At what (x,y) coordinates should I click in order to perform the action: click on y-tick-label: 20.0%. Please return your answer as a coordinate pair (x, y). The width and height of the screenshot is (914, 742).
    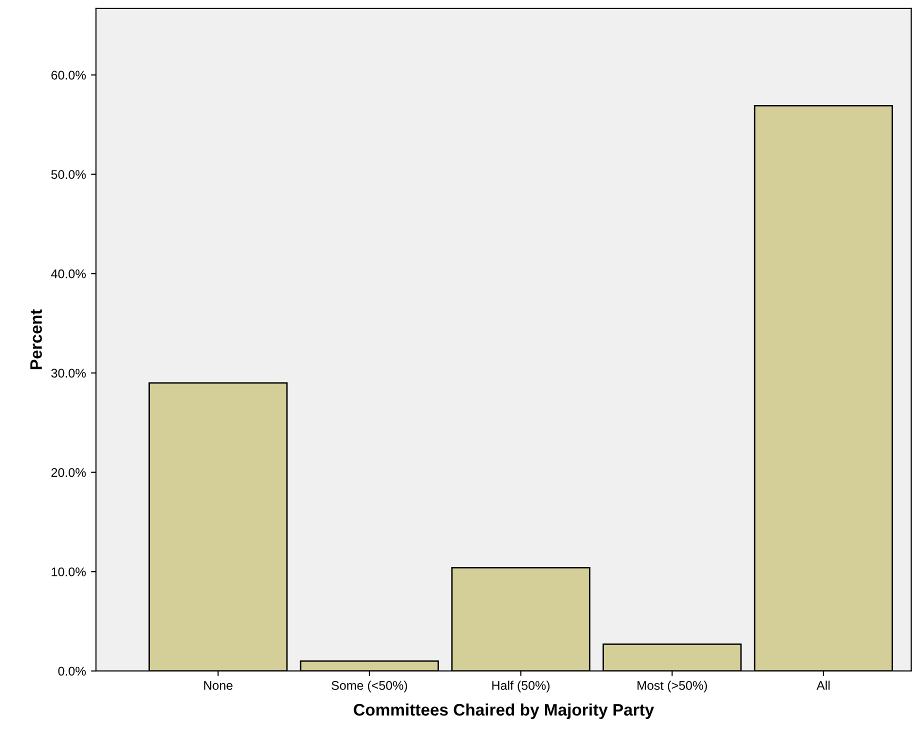
    Looking at the image, I should click on (68, 472).